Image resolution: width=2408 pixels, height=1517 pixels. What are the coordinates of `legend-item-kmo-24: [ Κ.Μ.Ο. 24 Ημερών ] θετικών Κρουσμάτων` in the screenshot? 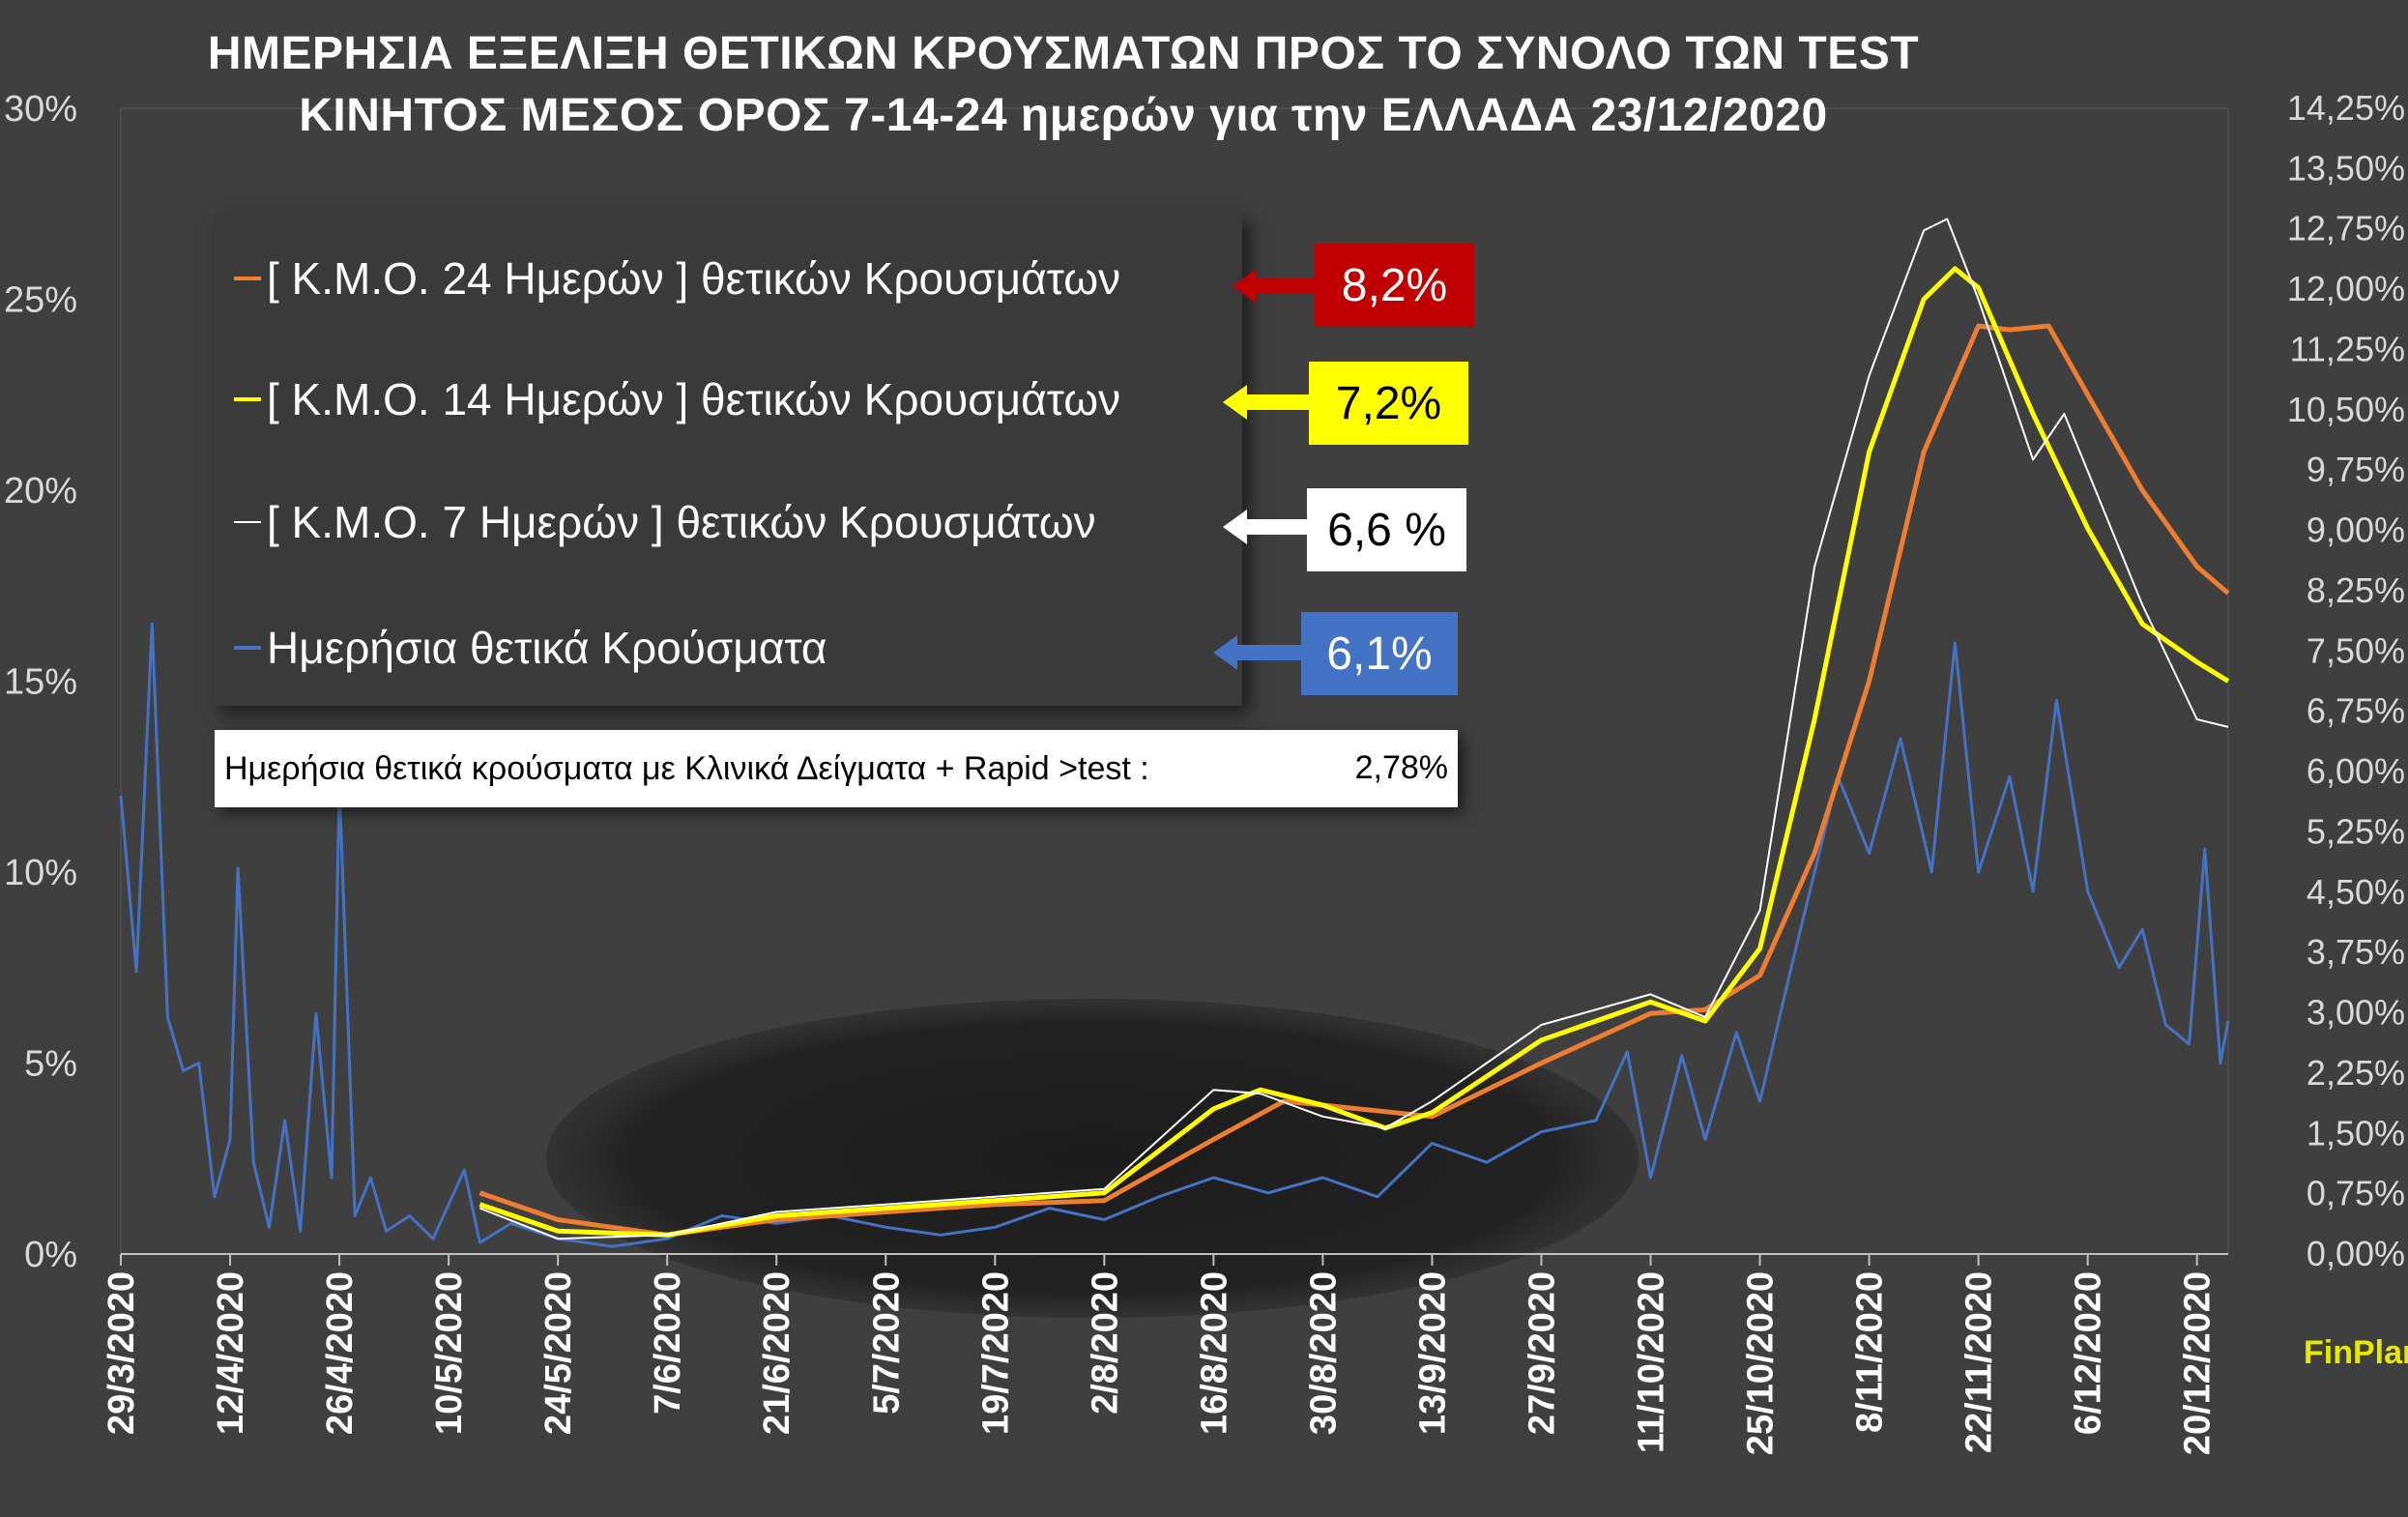 It's located at (677, 278).